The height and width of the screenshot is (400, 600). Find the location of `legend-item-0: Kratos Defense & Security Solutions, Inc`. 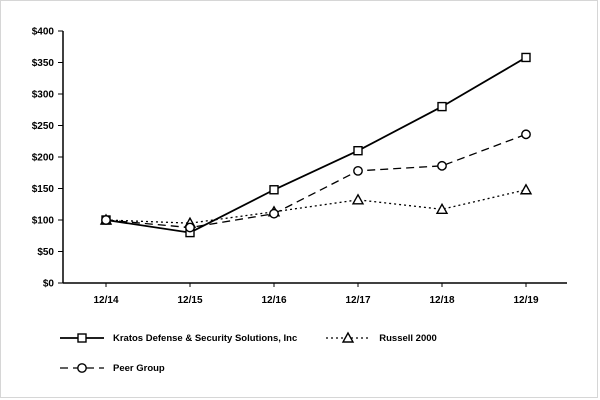

legend-item-0: Kratos Defense & Security Solutions, Inc is located at coordinates (178, 338).